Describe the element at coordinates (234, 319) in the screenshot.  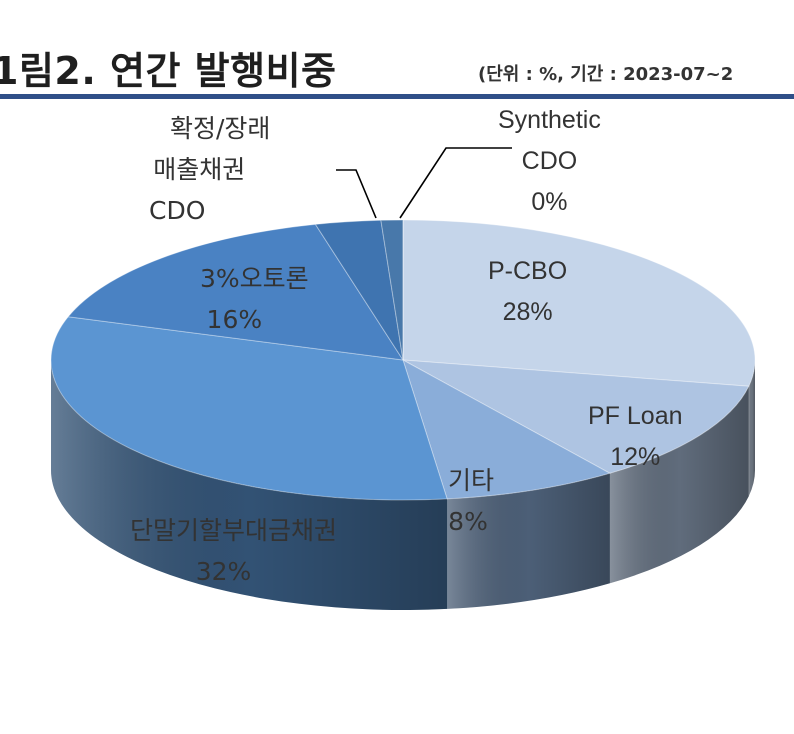
I see `label-autoloan-value: 16%` at that location.